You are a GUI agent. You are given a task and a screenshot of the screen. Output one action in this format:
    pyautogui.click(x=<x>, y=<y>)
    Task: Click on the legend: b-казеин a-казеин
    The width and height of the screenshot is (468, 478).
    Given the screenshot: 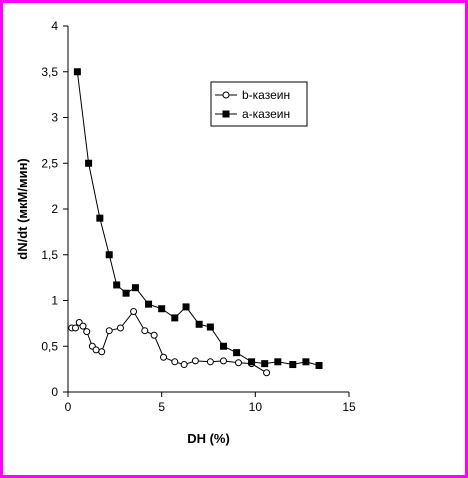 What is the action you would take?
    pyautogui.click(x=259, y=104)
    